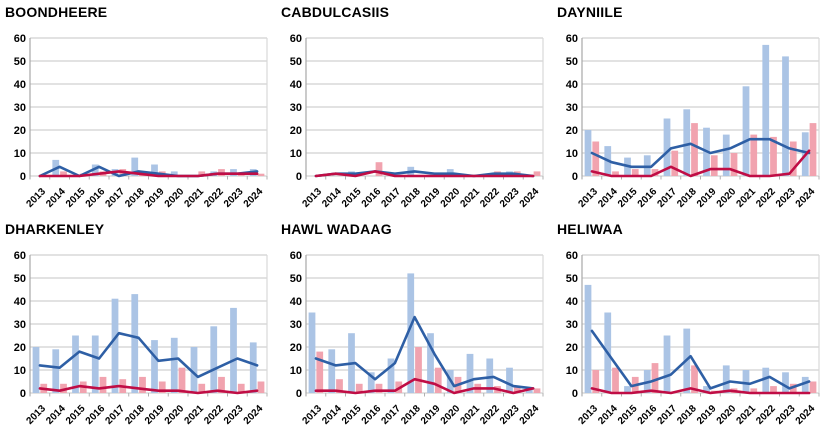 This screenshot has height=434, width=828. What do you see at coordinates (144, 343) in the screenshot?
I see `blue-bar-series` at bounding box center [144, 343].